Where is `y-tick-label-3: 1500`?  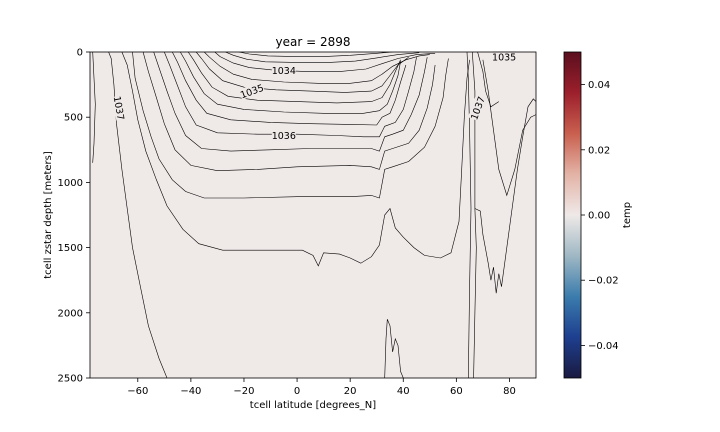 y-tick-label-3: 1500 is located at coordinates (70, 248).